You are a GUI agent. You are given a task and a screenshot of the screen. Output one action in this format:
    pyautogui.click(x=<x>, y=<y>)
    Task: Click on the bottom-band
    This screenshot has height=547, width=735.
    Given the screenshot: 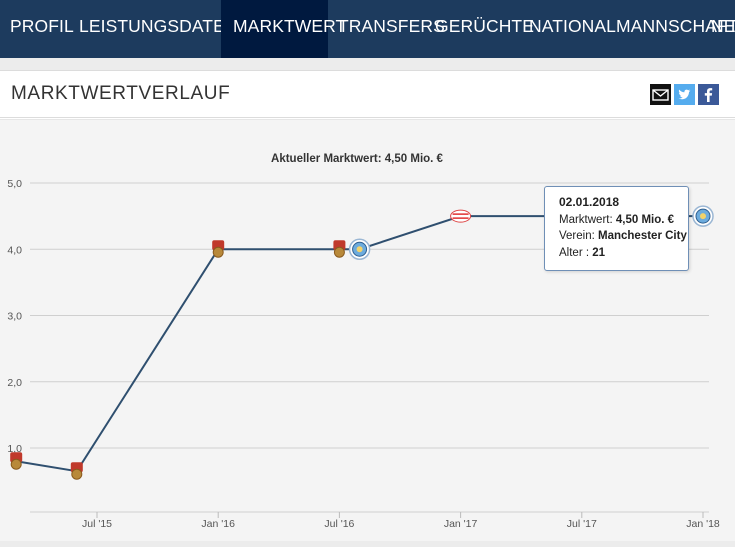 What is the action you would take?
    pyautogui.click(x=367, y=544)
    